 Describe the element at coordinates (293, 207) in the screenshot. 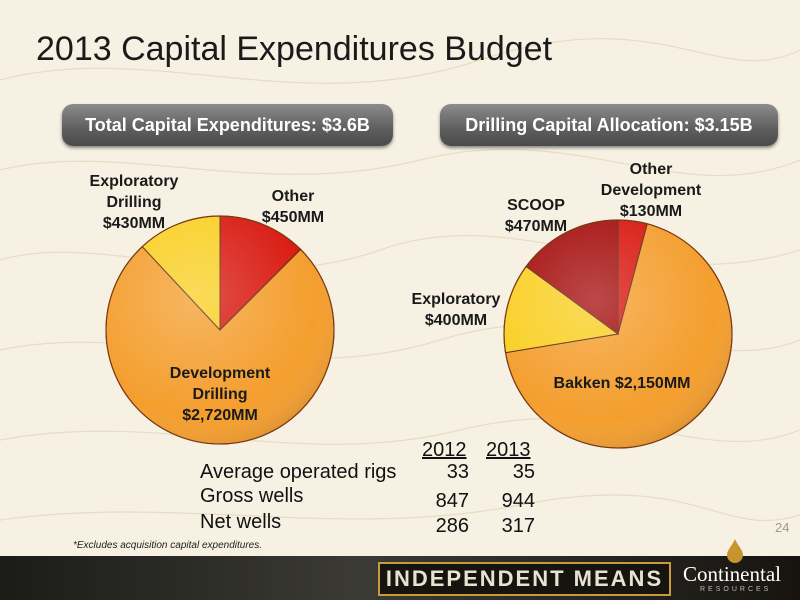

I see `label-other: Other $450MM` at that location.